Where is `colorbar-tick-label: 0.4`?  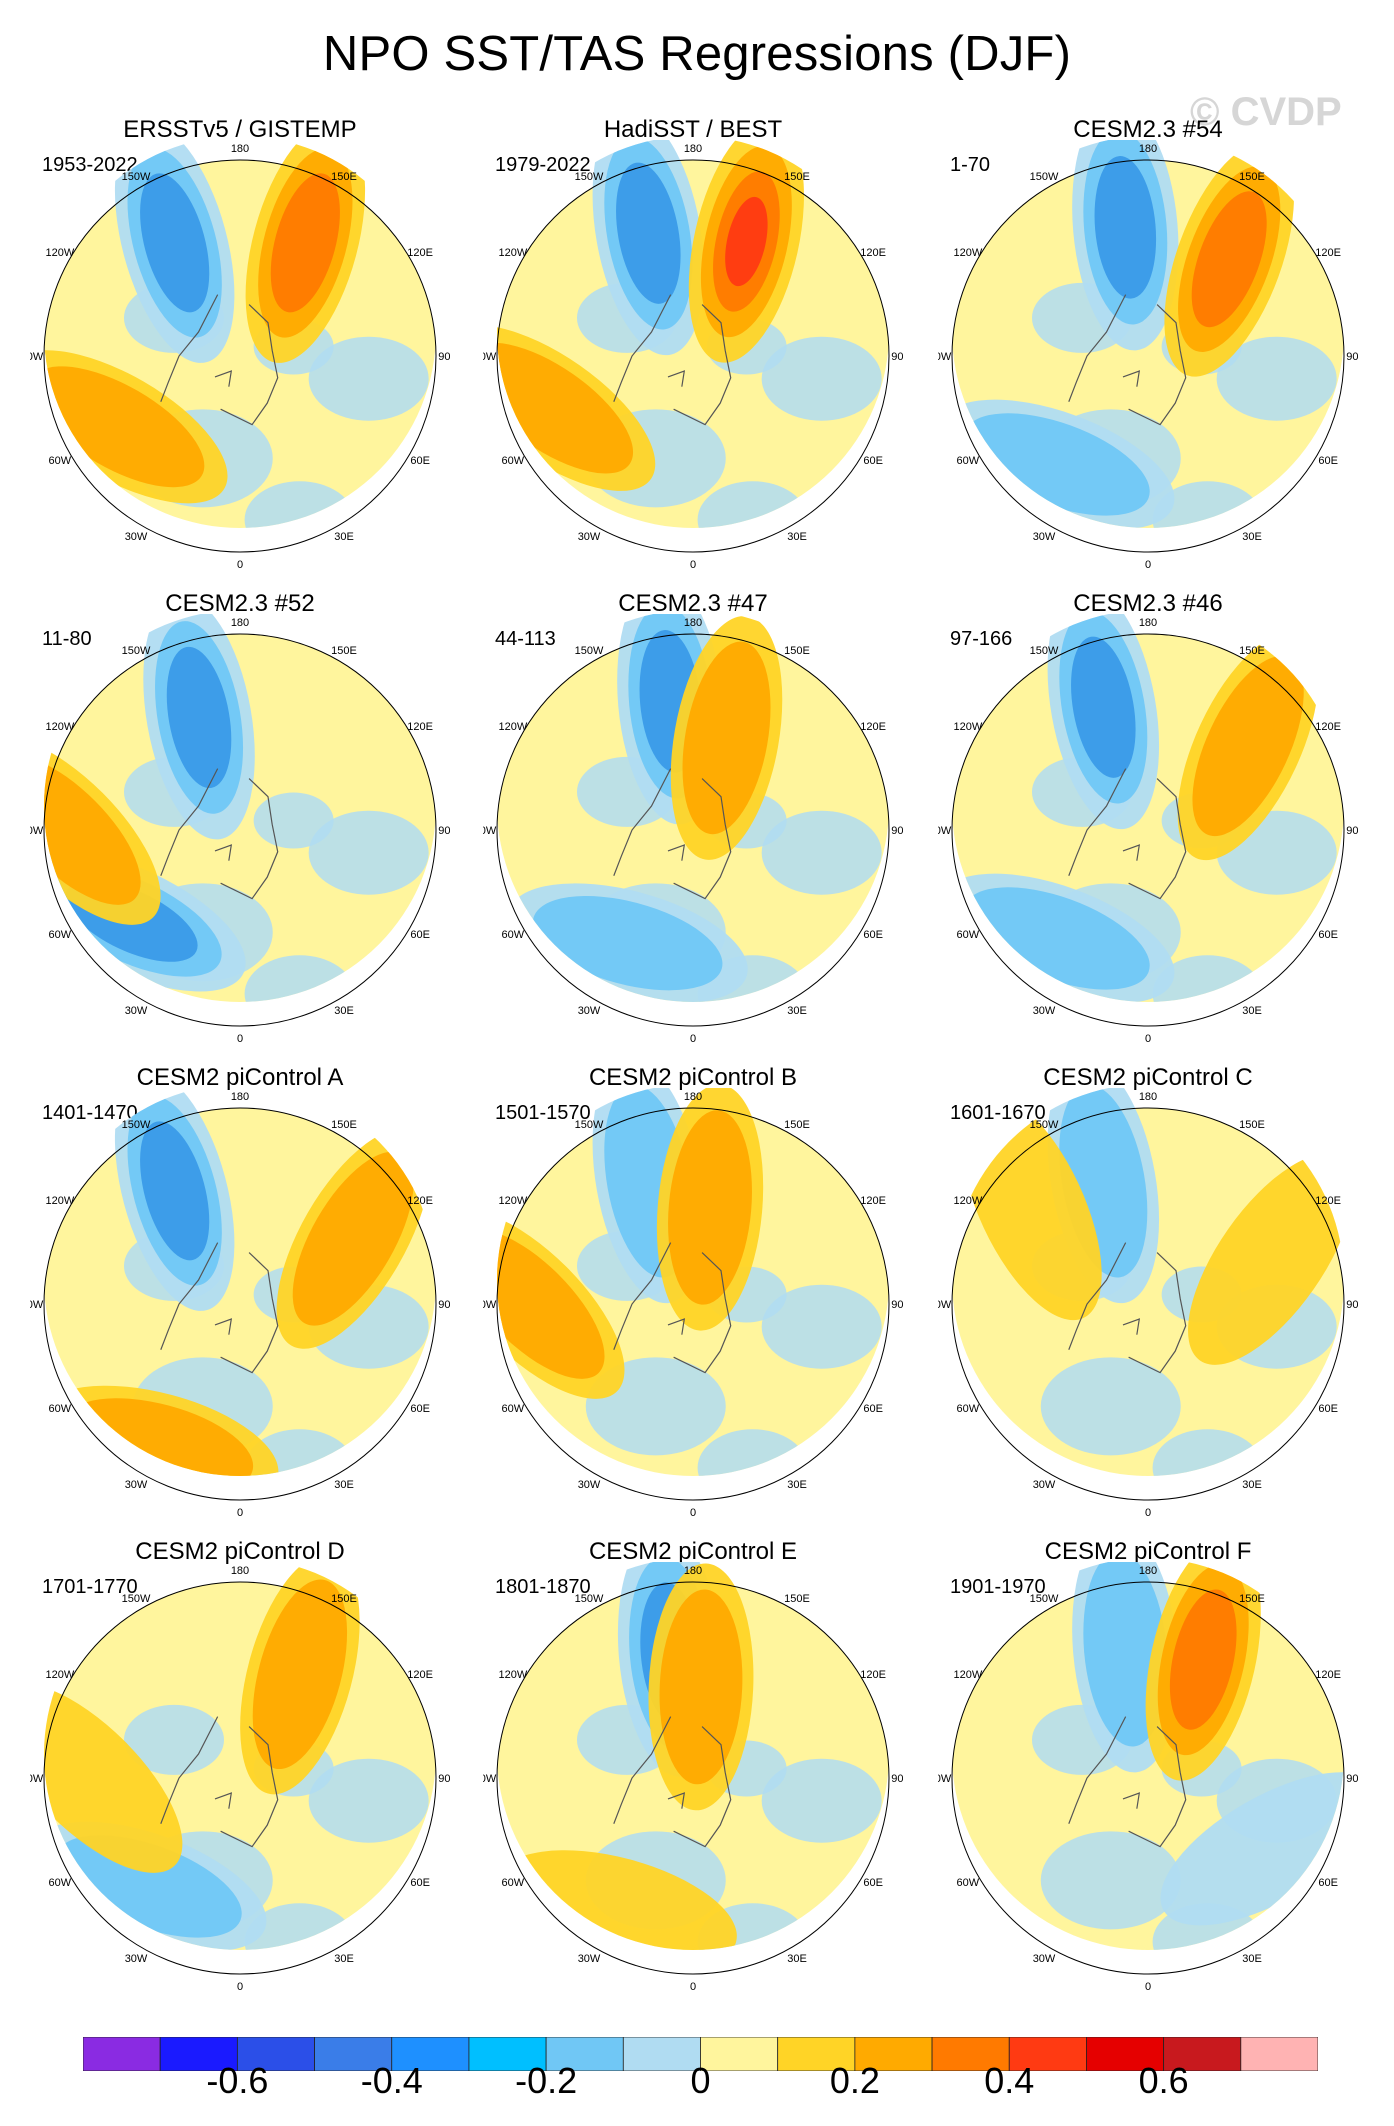 colorbar-tick-label: 0.4 is located at coordinates (1009, 2080).